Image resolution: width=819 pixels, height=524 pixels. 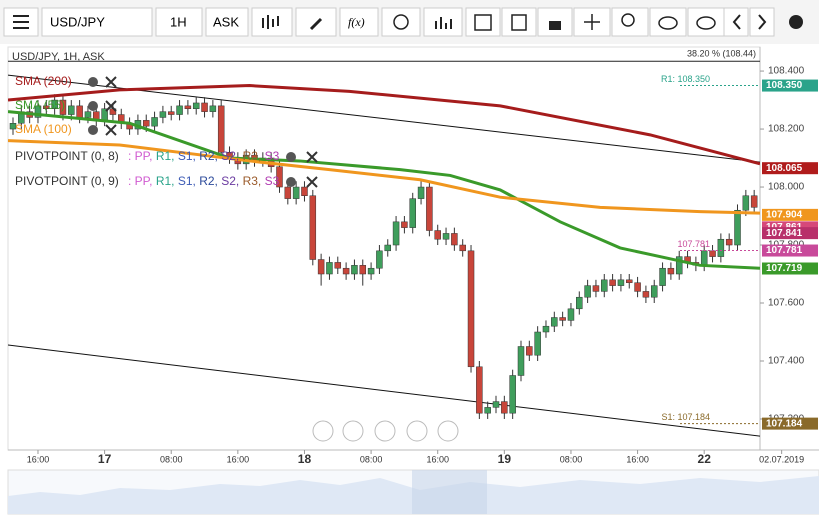 I want to click on timeframe-select, so click(x=179, y=22).